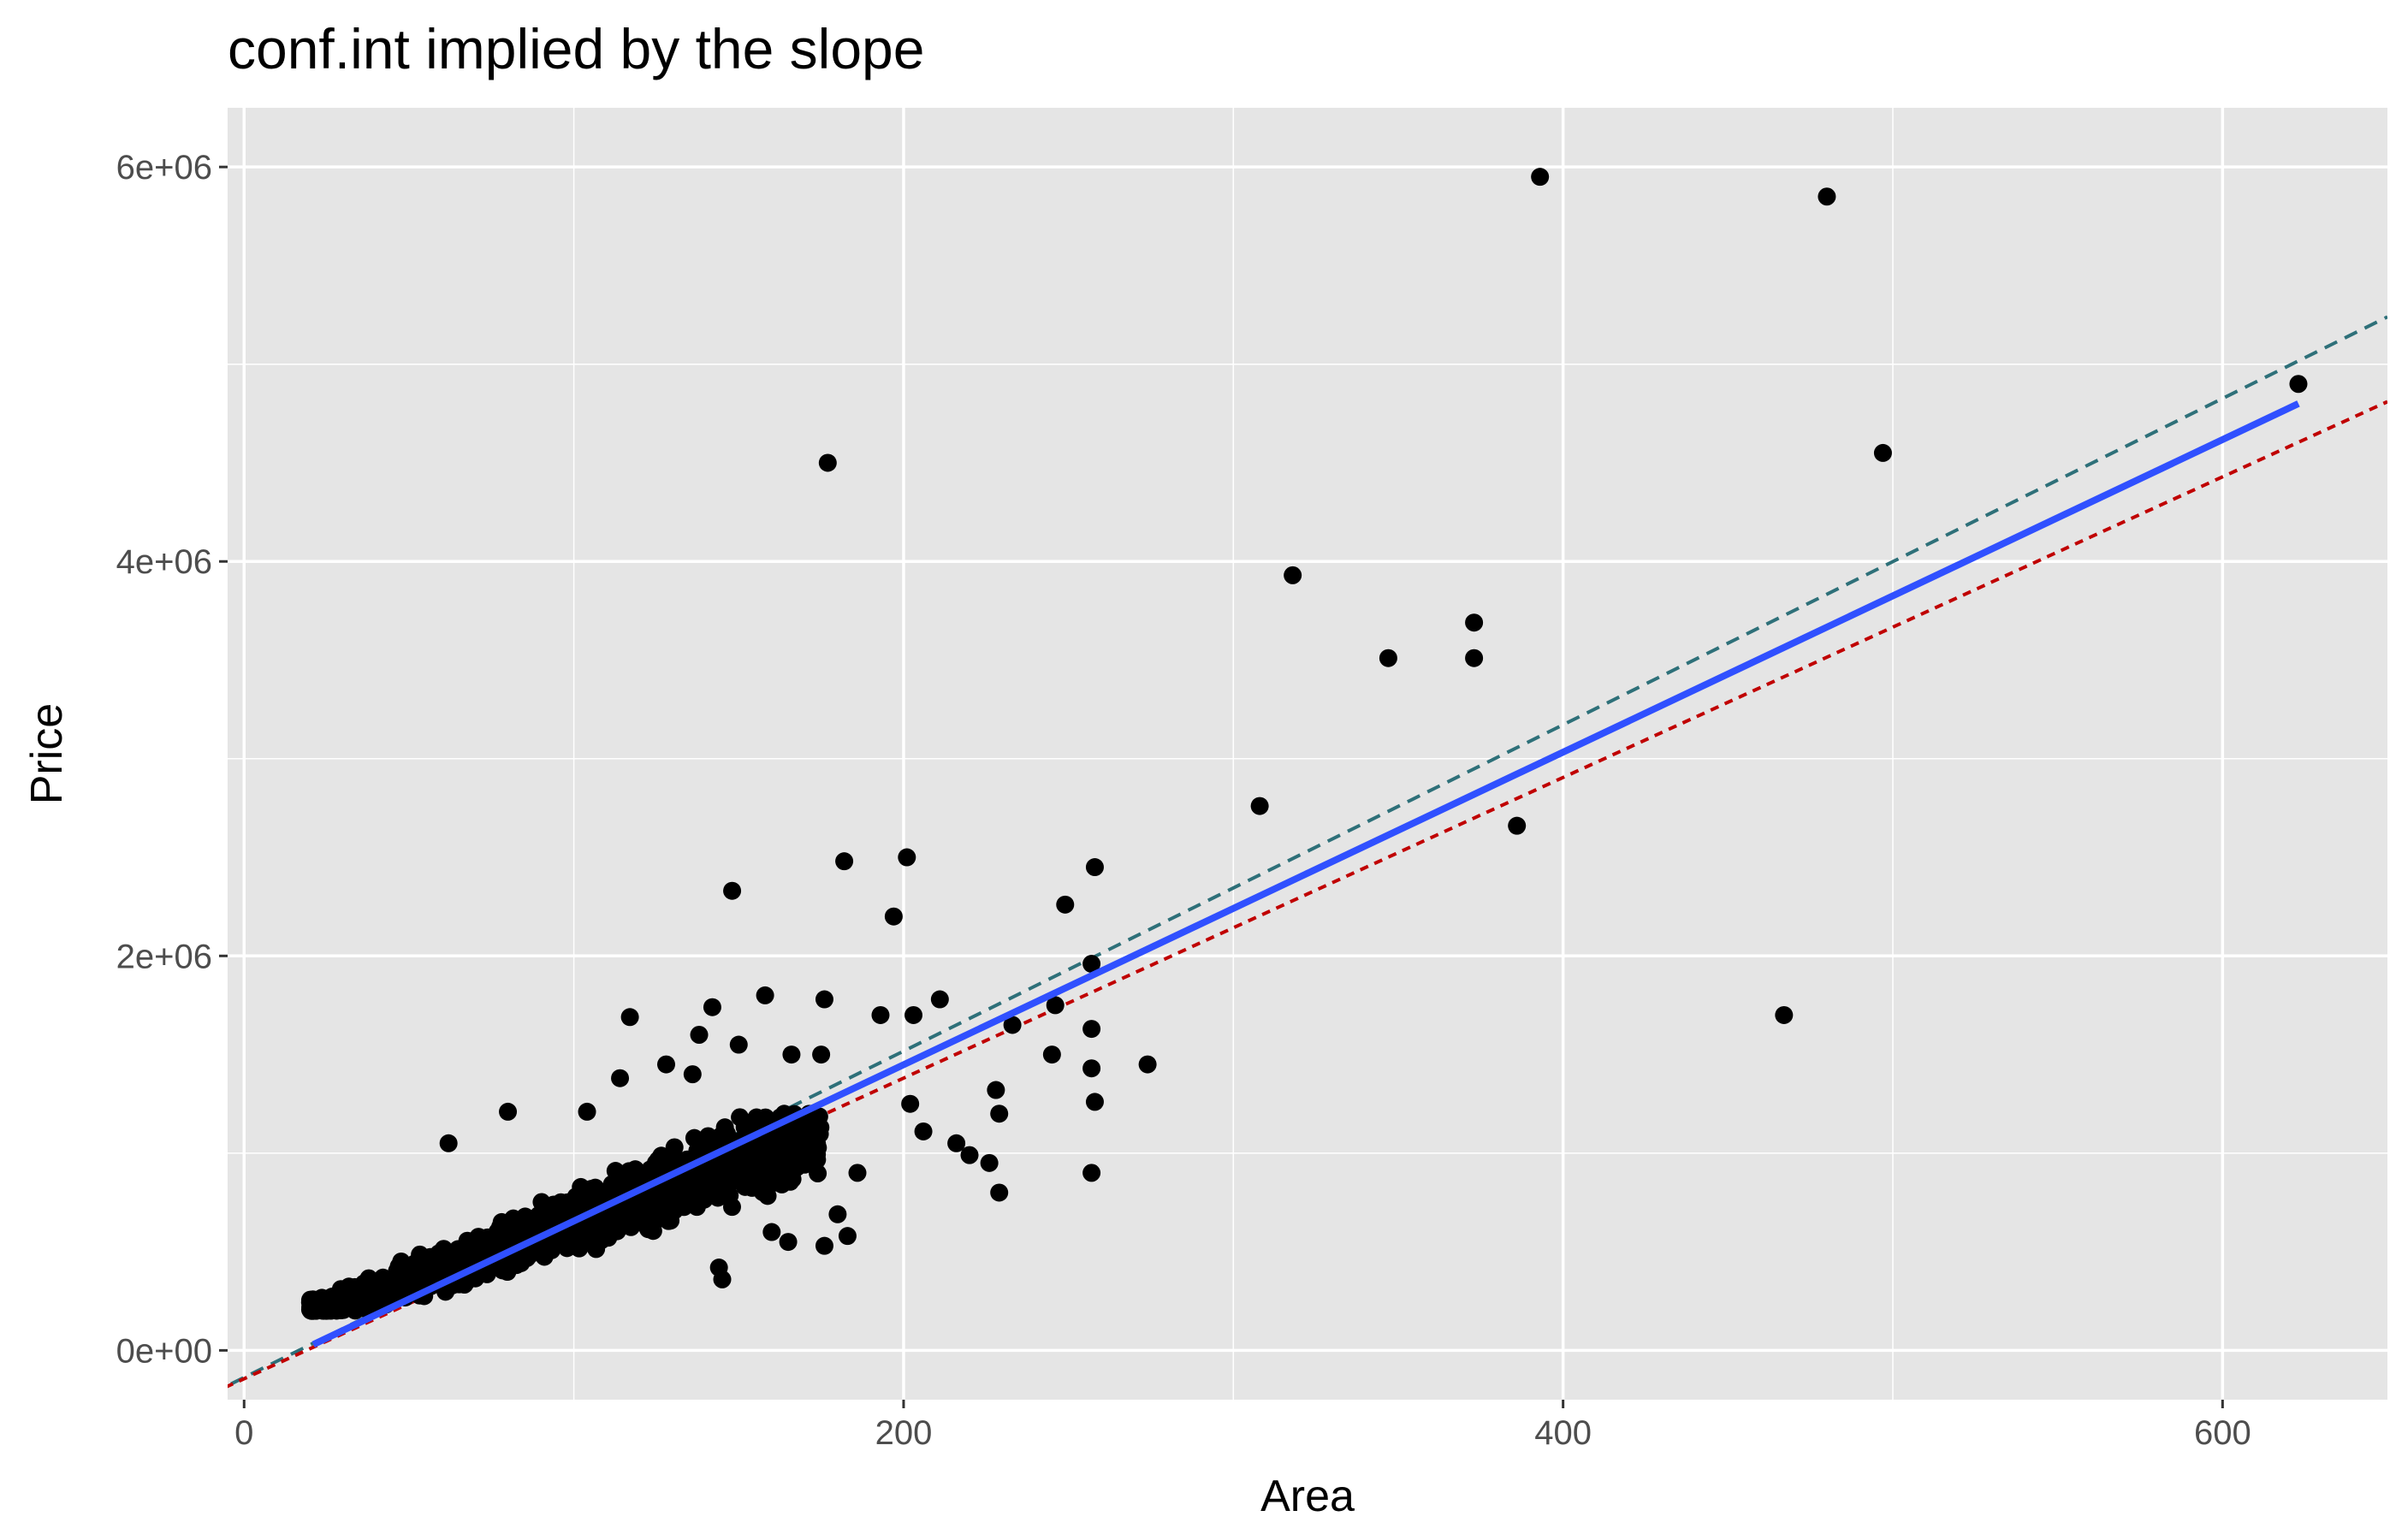  What do you see at coordinates (576, 48) in the screenshot?
I see `chart-title: conf.int implied by the slope` at bounding box center [576, 48].